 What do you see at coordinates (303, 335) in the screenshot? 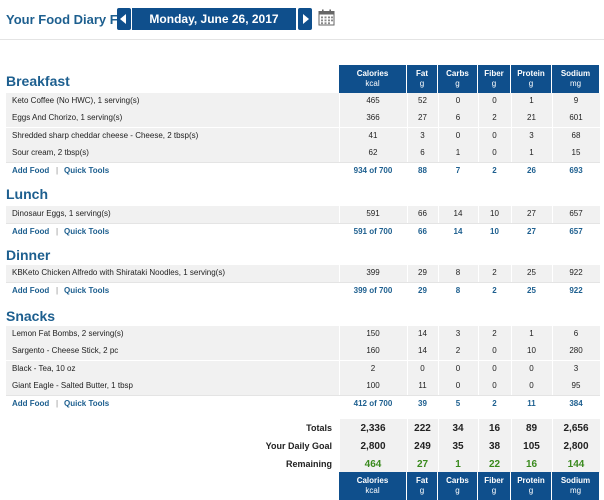
I see `food-entry-row: Lemon Fat Bombs, 2 serving(s) 150 14 3 2 1 6` at bounding box center [303, 335].